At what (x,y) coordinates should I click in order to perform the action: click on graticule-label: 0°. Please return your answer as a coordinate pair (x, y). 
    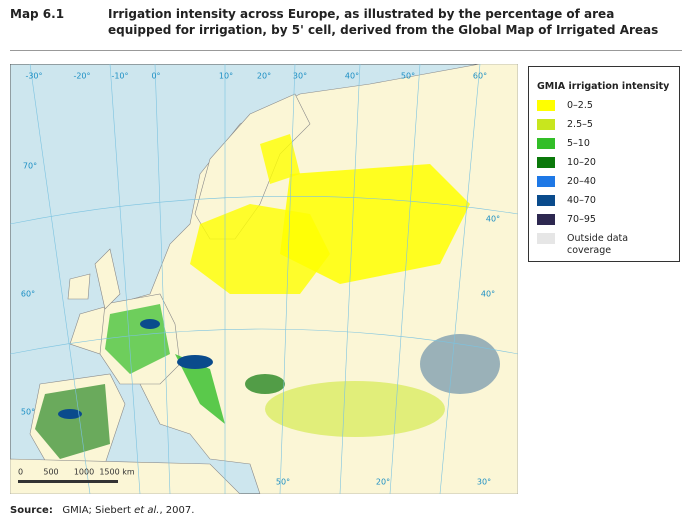
    Looking at the image, I should click on (155, 76).